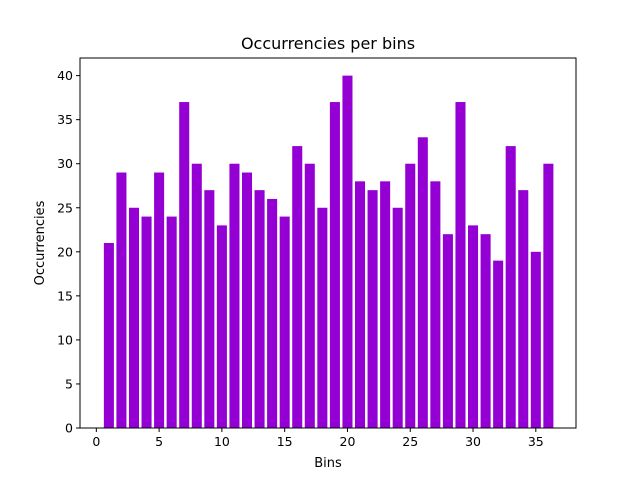  Describe the element at coordinates (65, 75) in the screenshot. I see `y-tick-label: 40` at that location.